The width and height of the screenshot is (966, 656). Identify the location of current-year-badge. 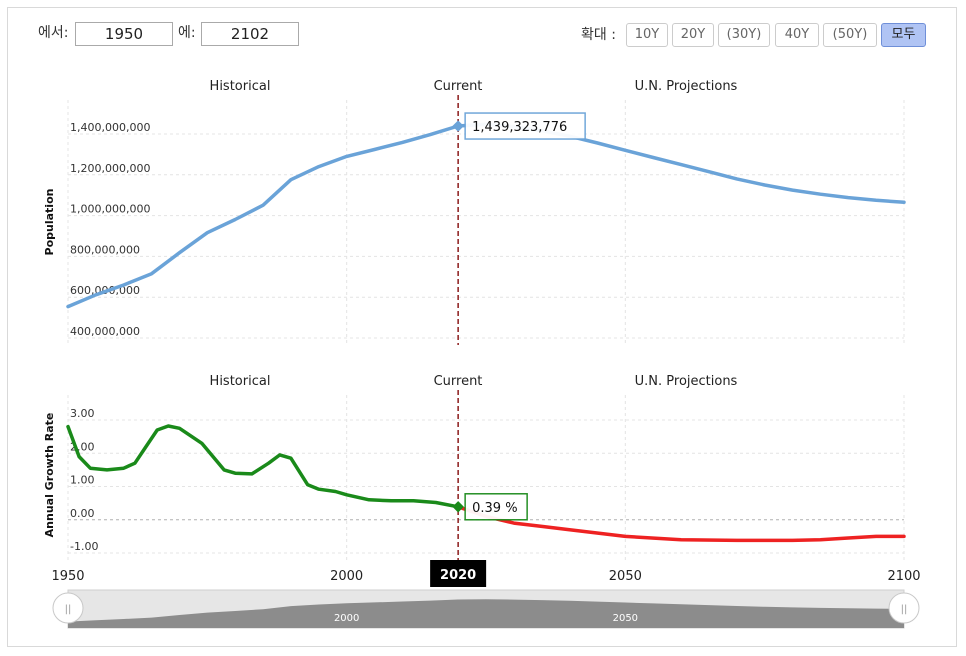
(458, 573).